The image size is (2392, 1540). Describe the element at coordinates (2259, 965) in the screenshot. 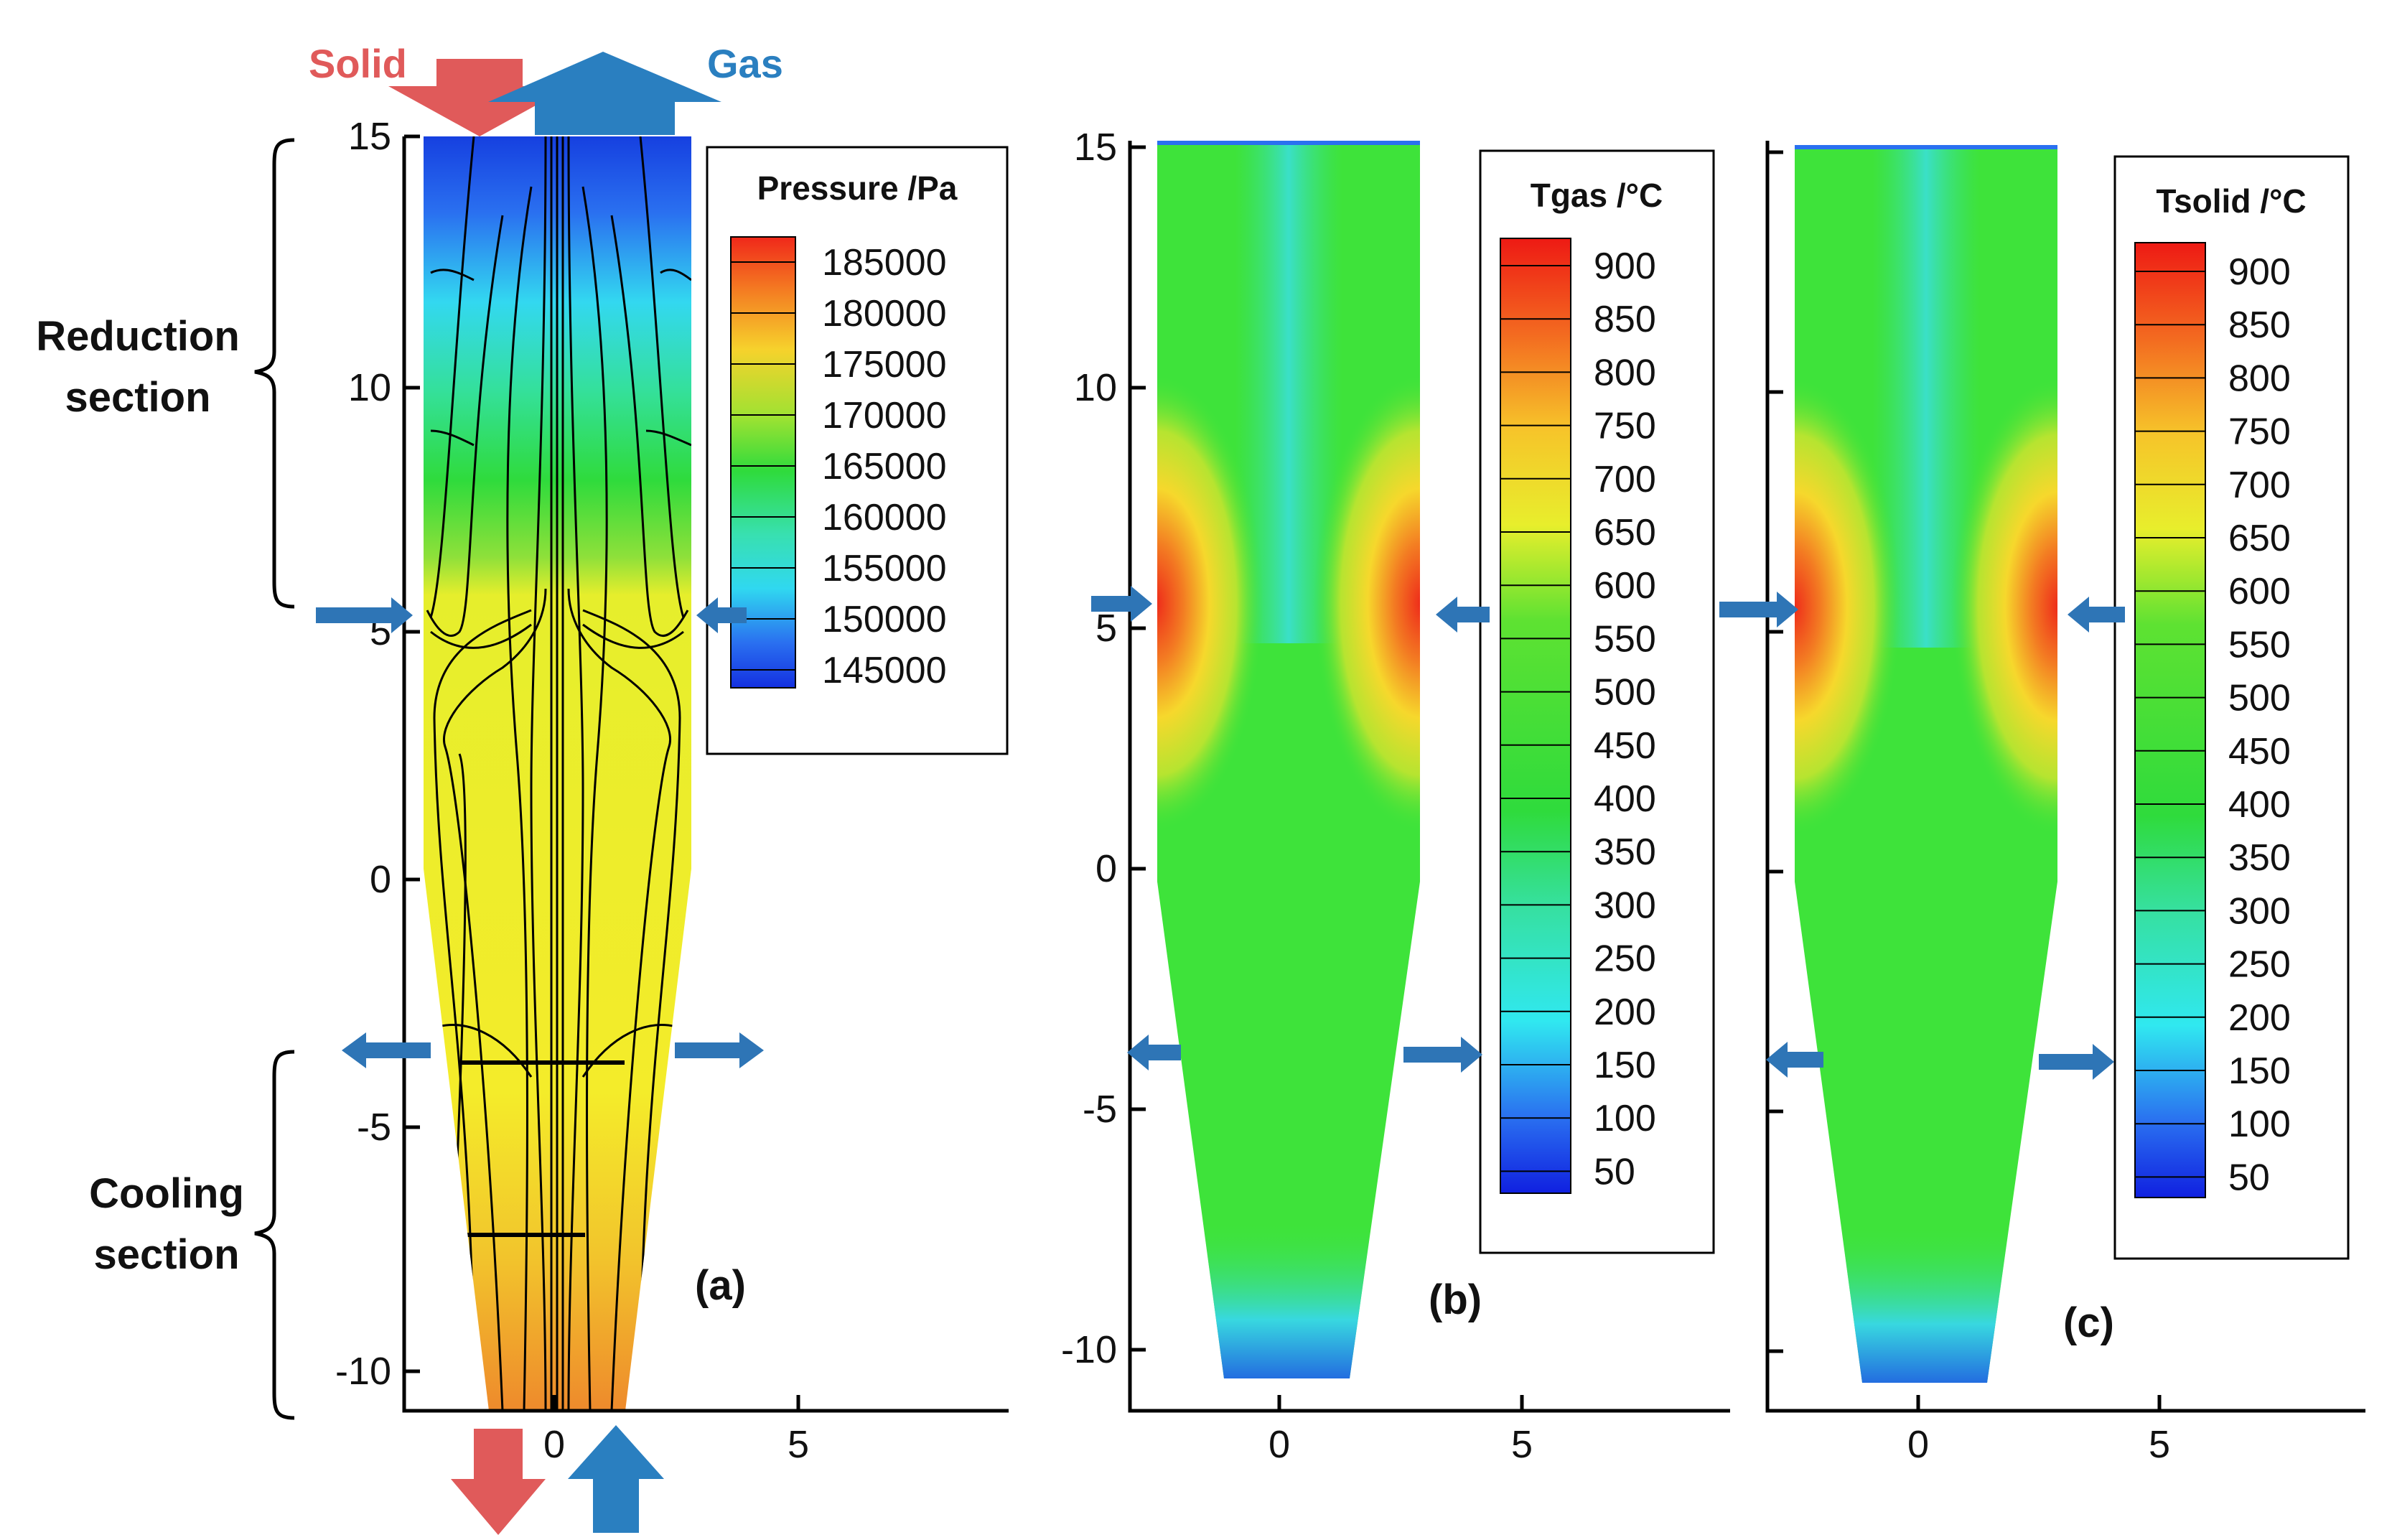

I see `legend-value: 250` at that location.